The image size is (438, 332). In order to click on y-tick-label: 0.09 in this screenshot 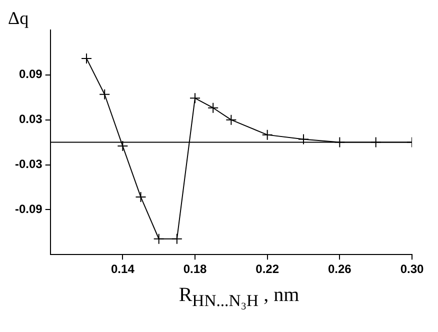, I will do `click(30, 74)`.